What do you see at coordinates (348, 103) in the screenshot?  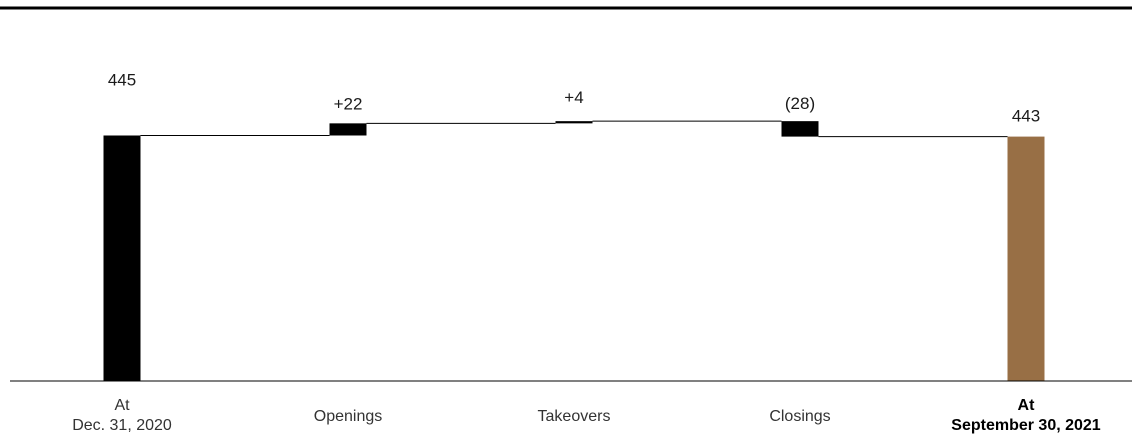 I see `value-label-1: +22` at bounding box center [348, 103].